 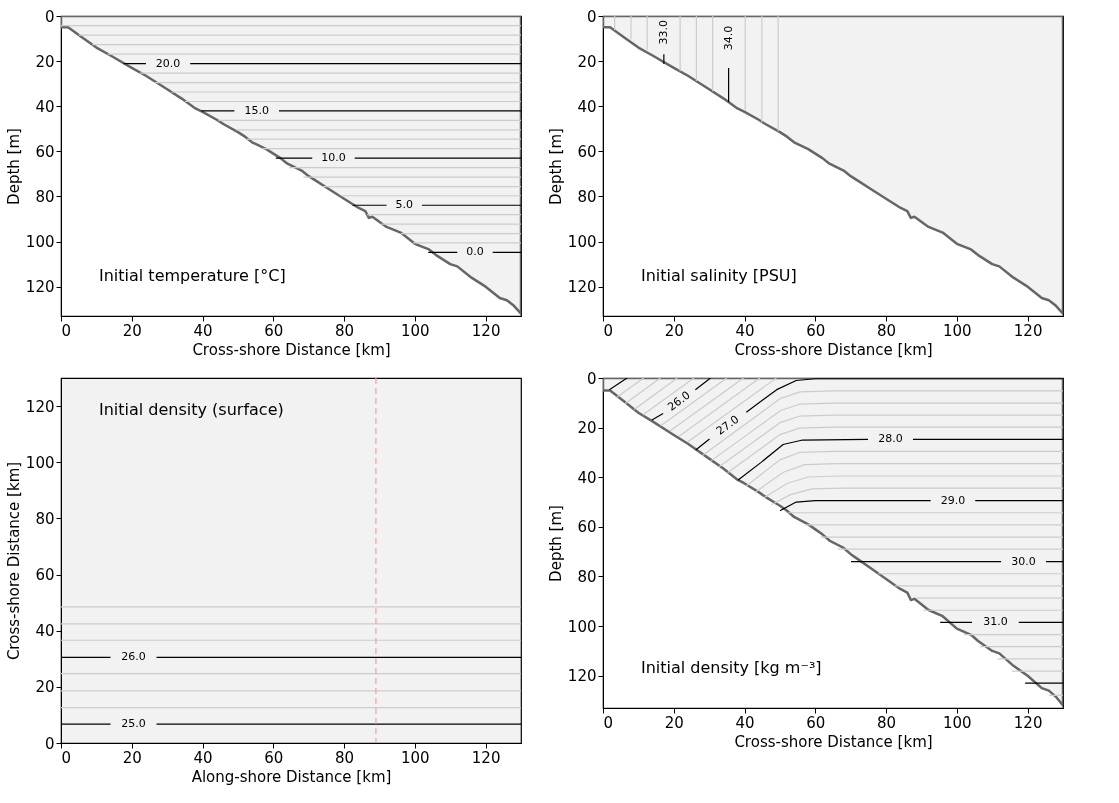 I want to click on annotation: 25.0, so click(x=133, y=724).